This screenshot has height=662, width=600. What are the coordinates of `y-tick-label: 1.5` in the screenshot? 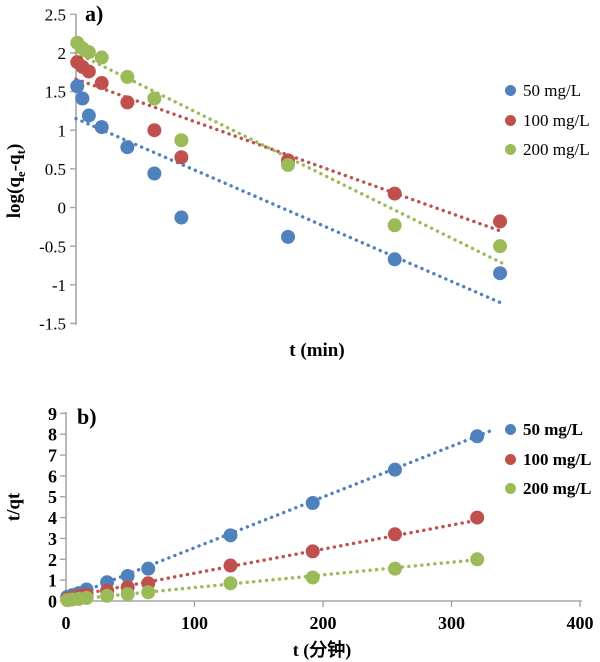 It's located at (55, 92).